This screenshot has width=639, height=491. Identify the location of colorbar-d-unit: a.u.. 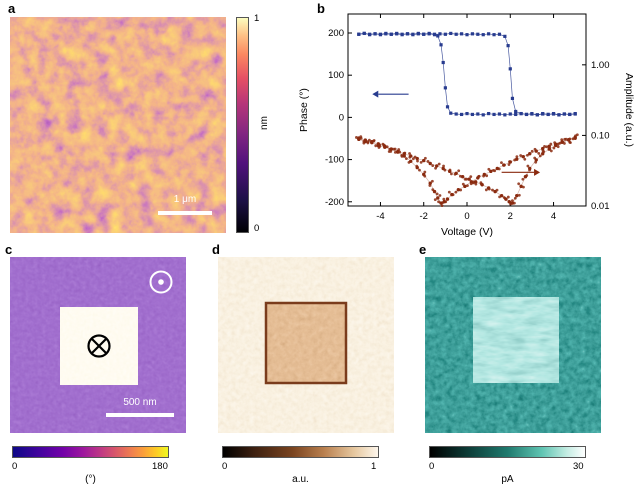
(300, 479).